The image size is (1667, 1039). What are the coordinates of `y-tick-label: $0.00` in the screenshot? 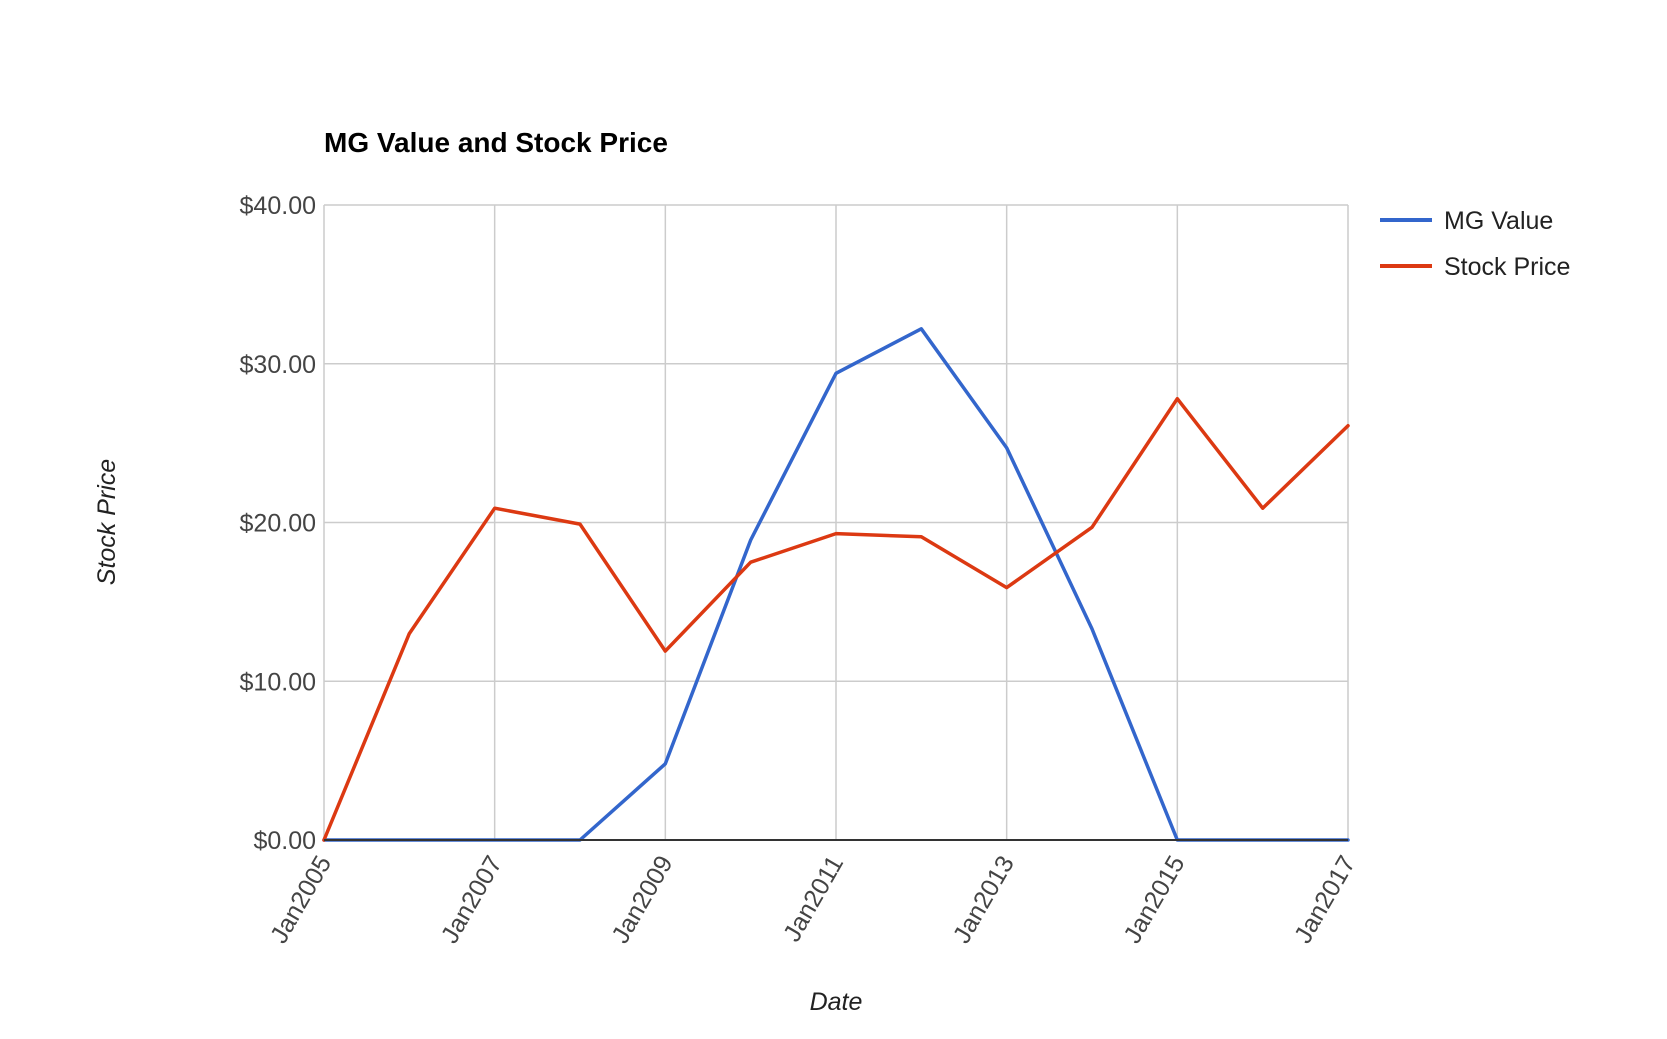 It's located at (284, 841).